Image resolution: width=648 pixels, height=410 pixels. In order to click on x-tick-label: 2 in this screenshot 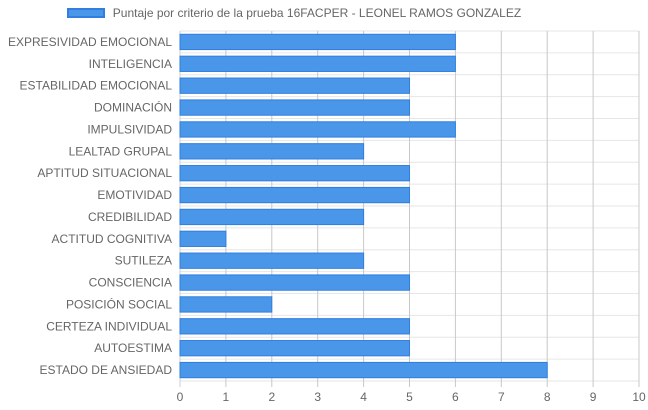, I will do `click(271, 397)`.